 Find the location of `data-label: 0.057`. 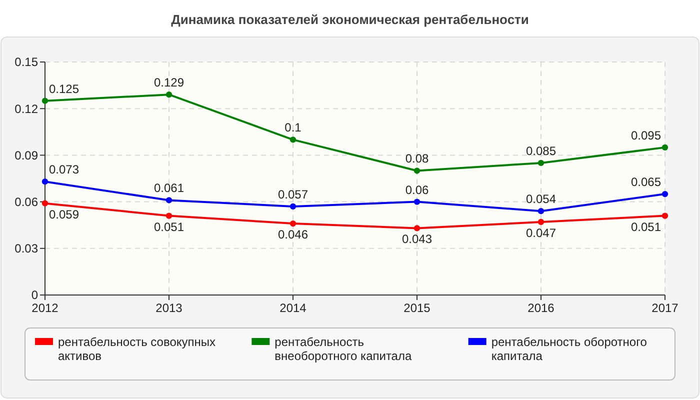

data-label: 0.057 is located at coordinates (293, 194).